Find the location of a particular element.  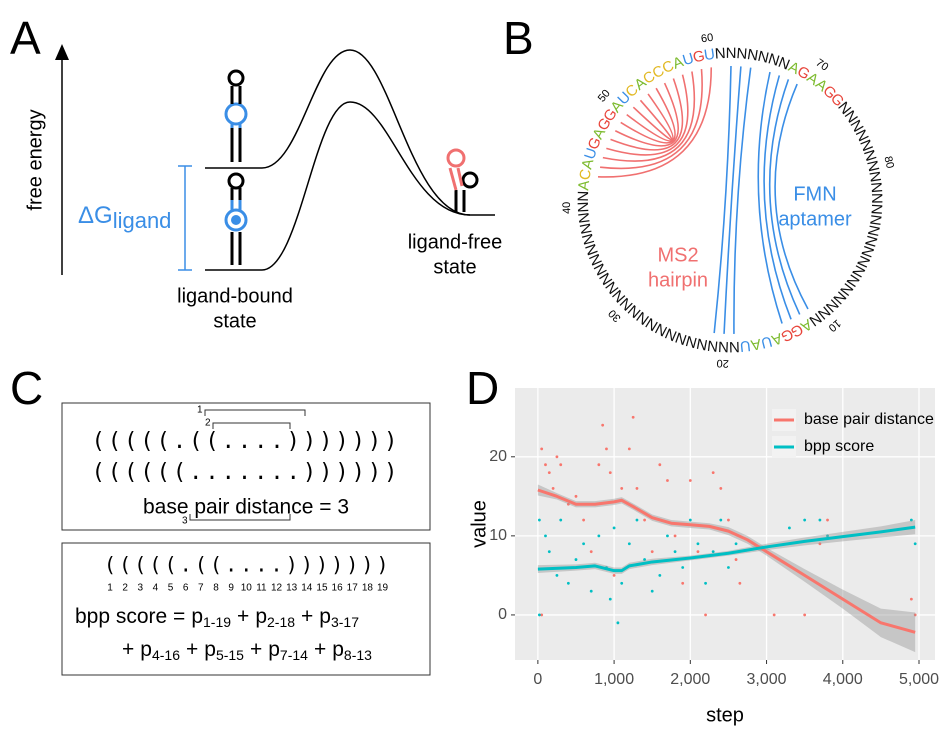

region-label: aptamer is located at coordinates (815, 219).